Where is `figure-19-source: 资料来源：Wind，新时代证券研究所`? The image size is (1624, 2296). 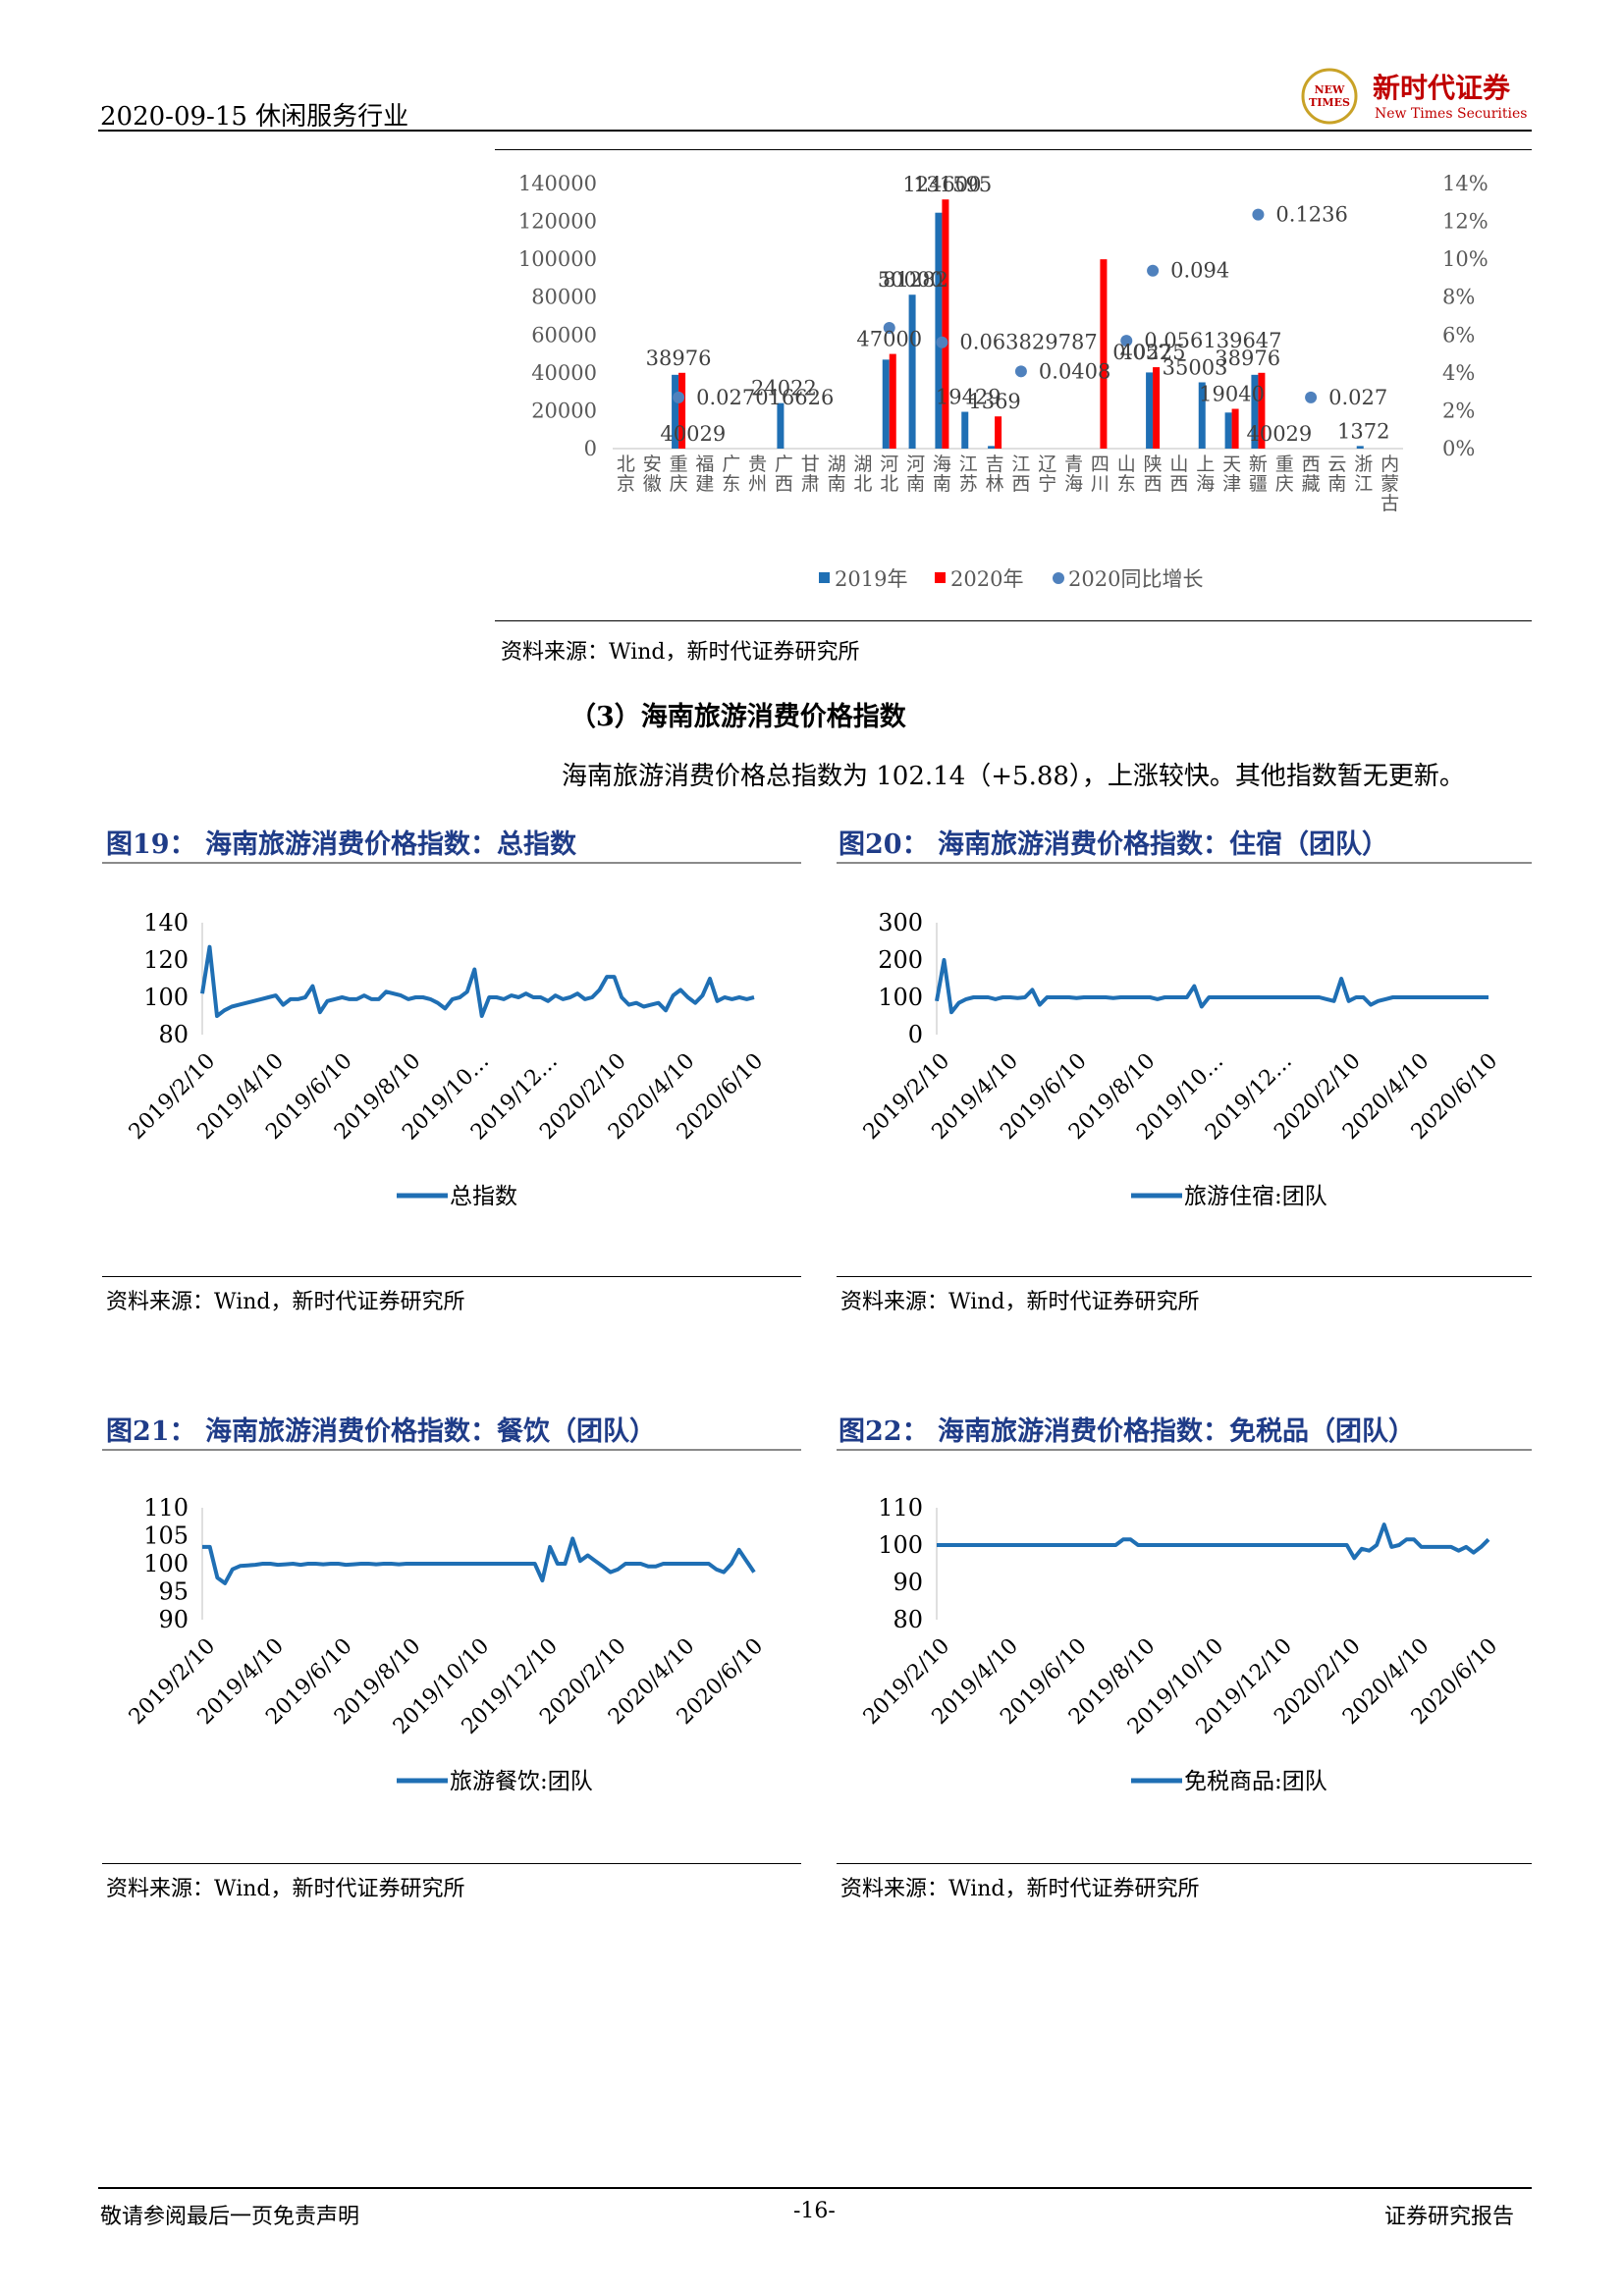
figure-19-source: 资料来源：Wind，新时代证券研究所 is located at coordinates (285, 1302).